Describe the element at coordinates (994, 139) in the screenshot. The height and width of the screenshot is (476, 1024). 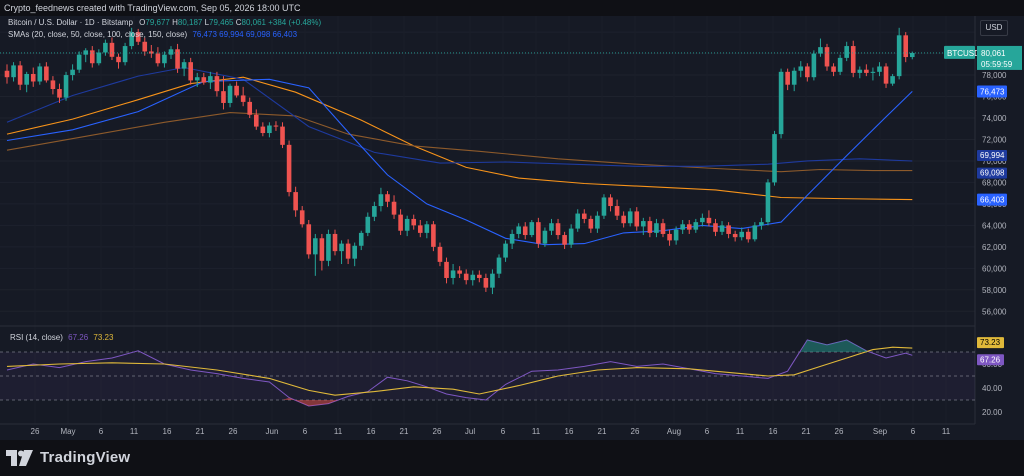
I see `price-tick-label: 72,000` at that location.